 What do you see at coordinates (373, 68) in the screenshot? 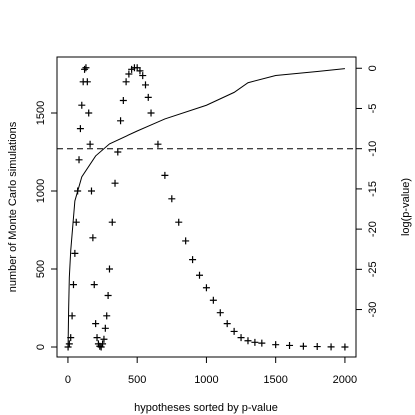
I see `y2-tick-label: 0` at bounding box center [373, 68].